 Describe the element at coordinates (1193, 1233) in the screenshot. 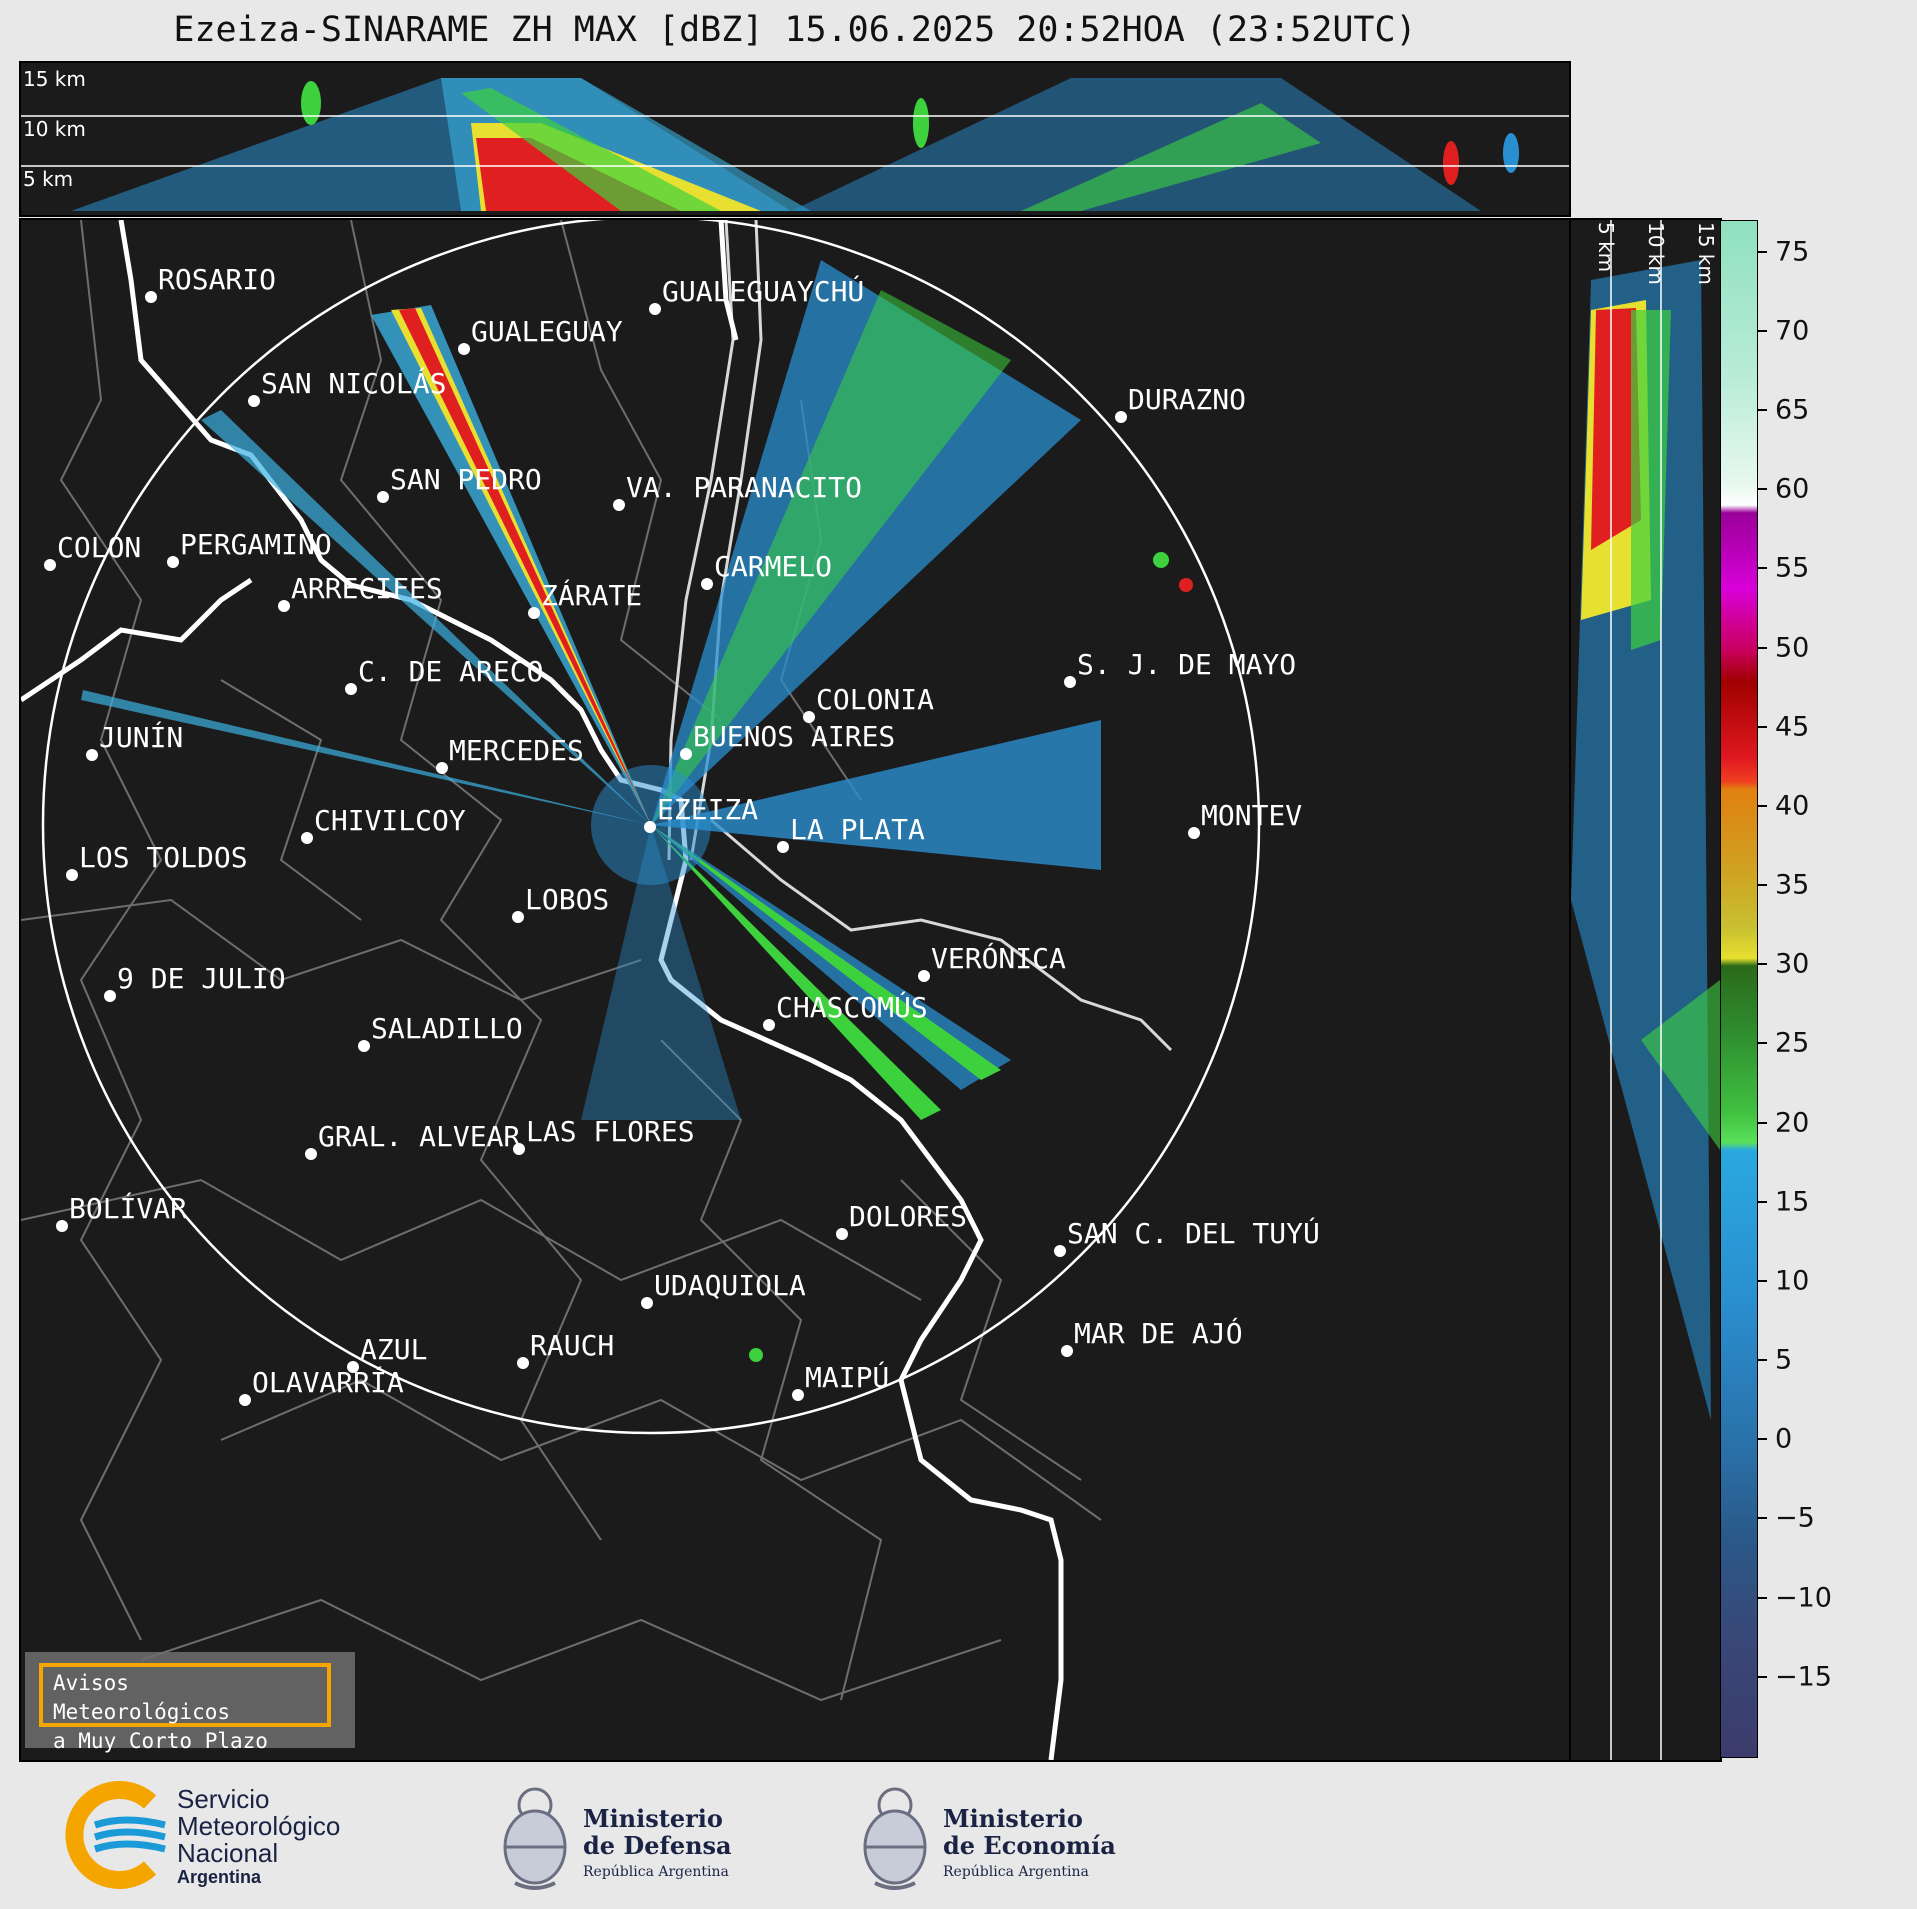

I see `city-label: SAN C. DEL TUYÚ` at that location.